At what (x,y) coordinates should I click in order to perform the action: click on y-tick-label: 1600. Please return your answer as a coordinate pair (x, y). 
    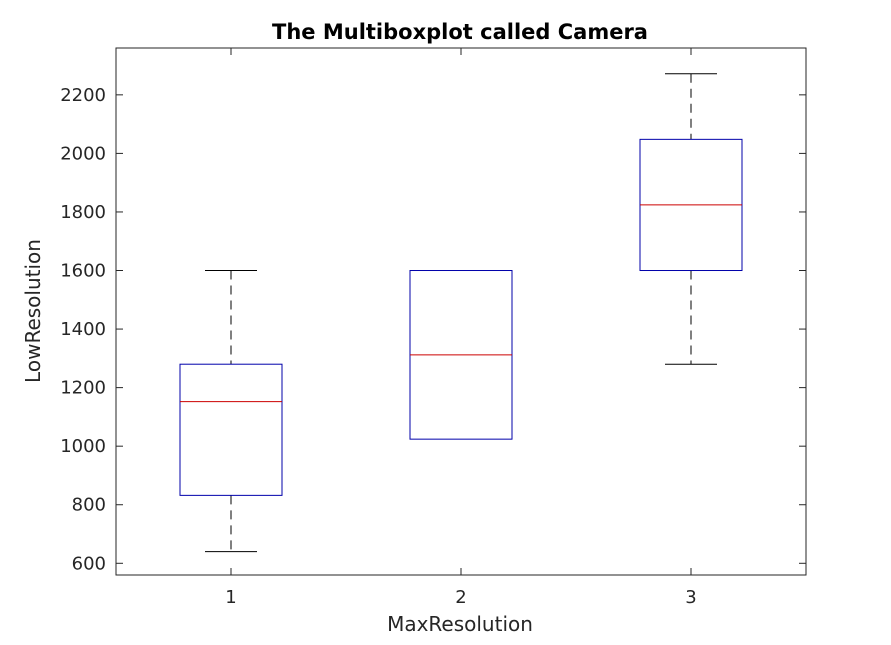
    Looking at the image, I should click on (83, 271).